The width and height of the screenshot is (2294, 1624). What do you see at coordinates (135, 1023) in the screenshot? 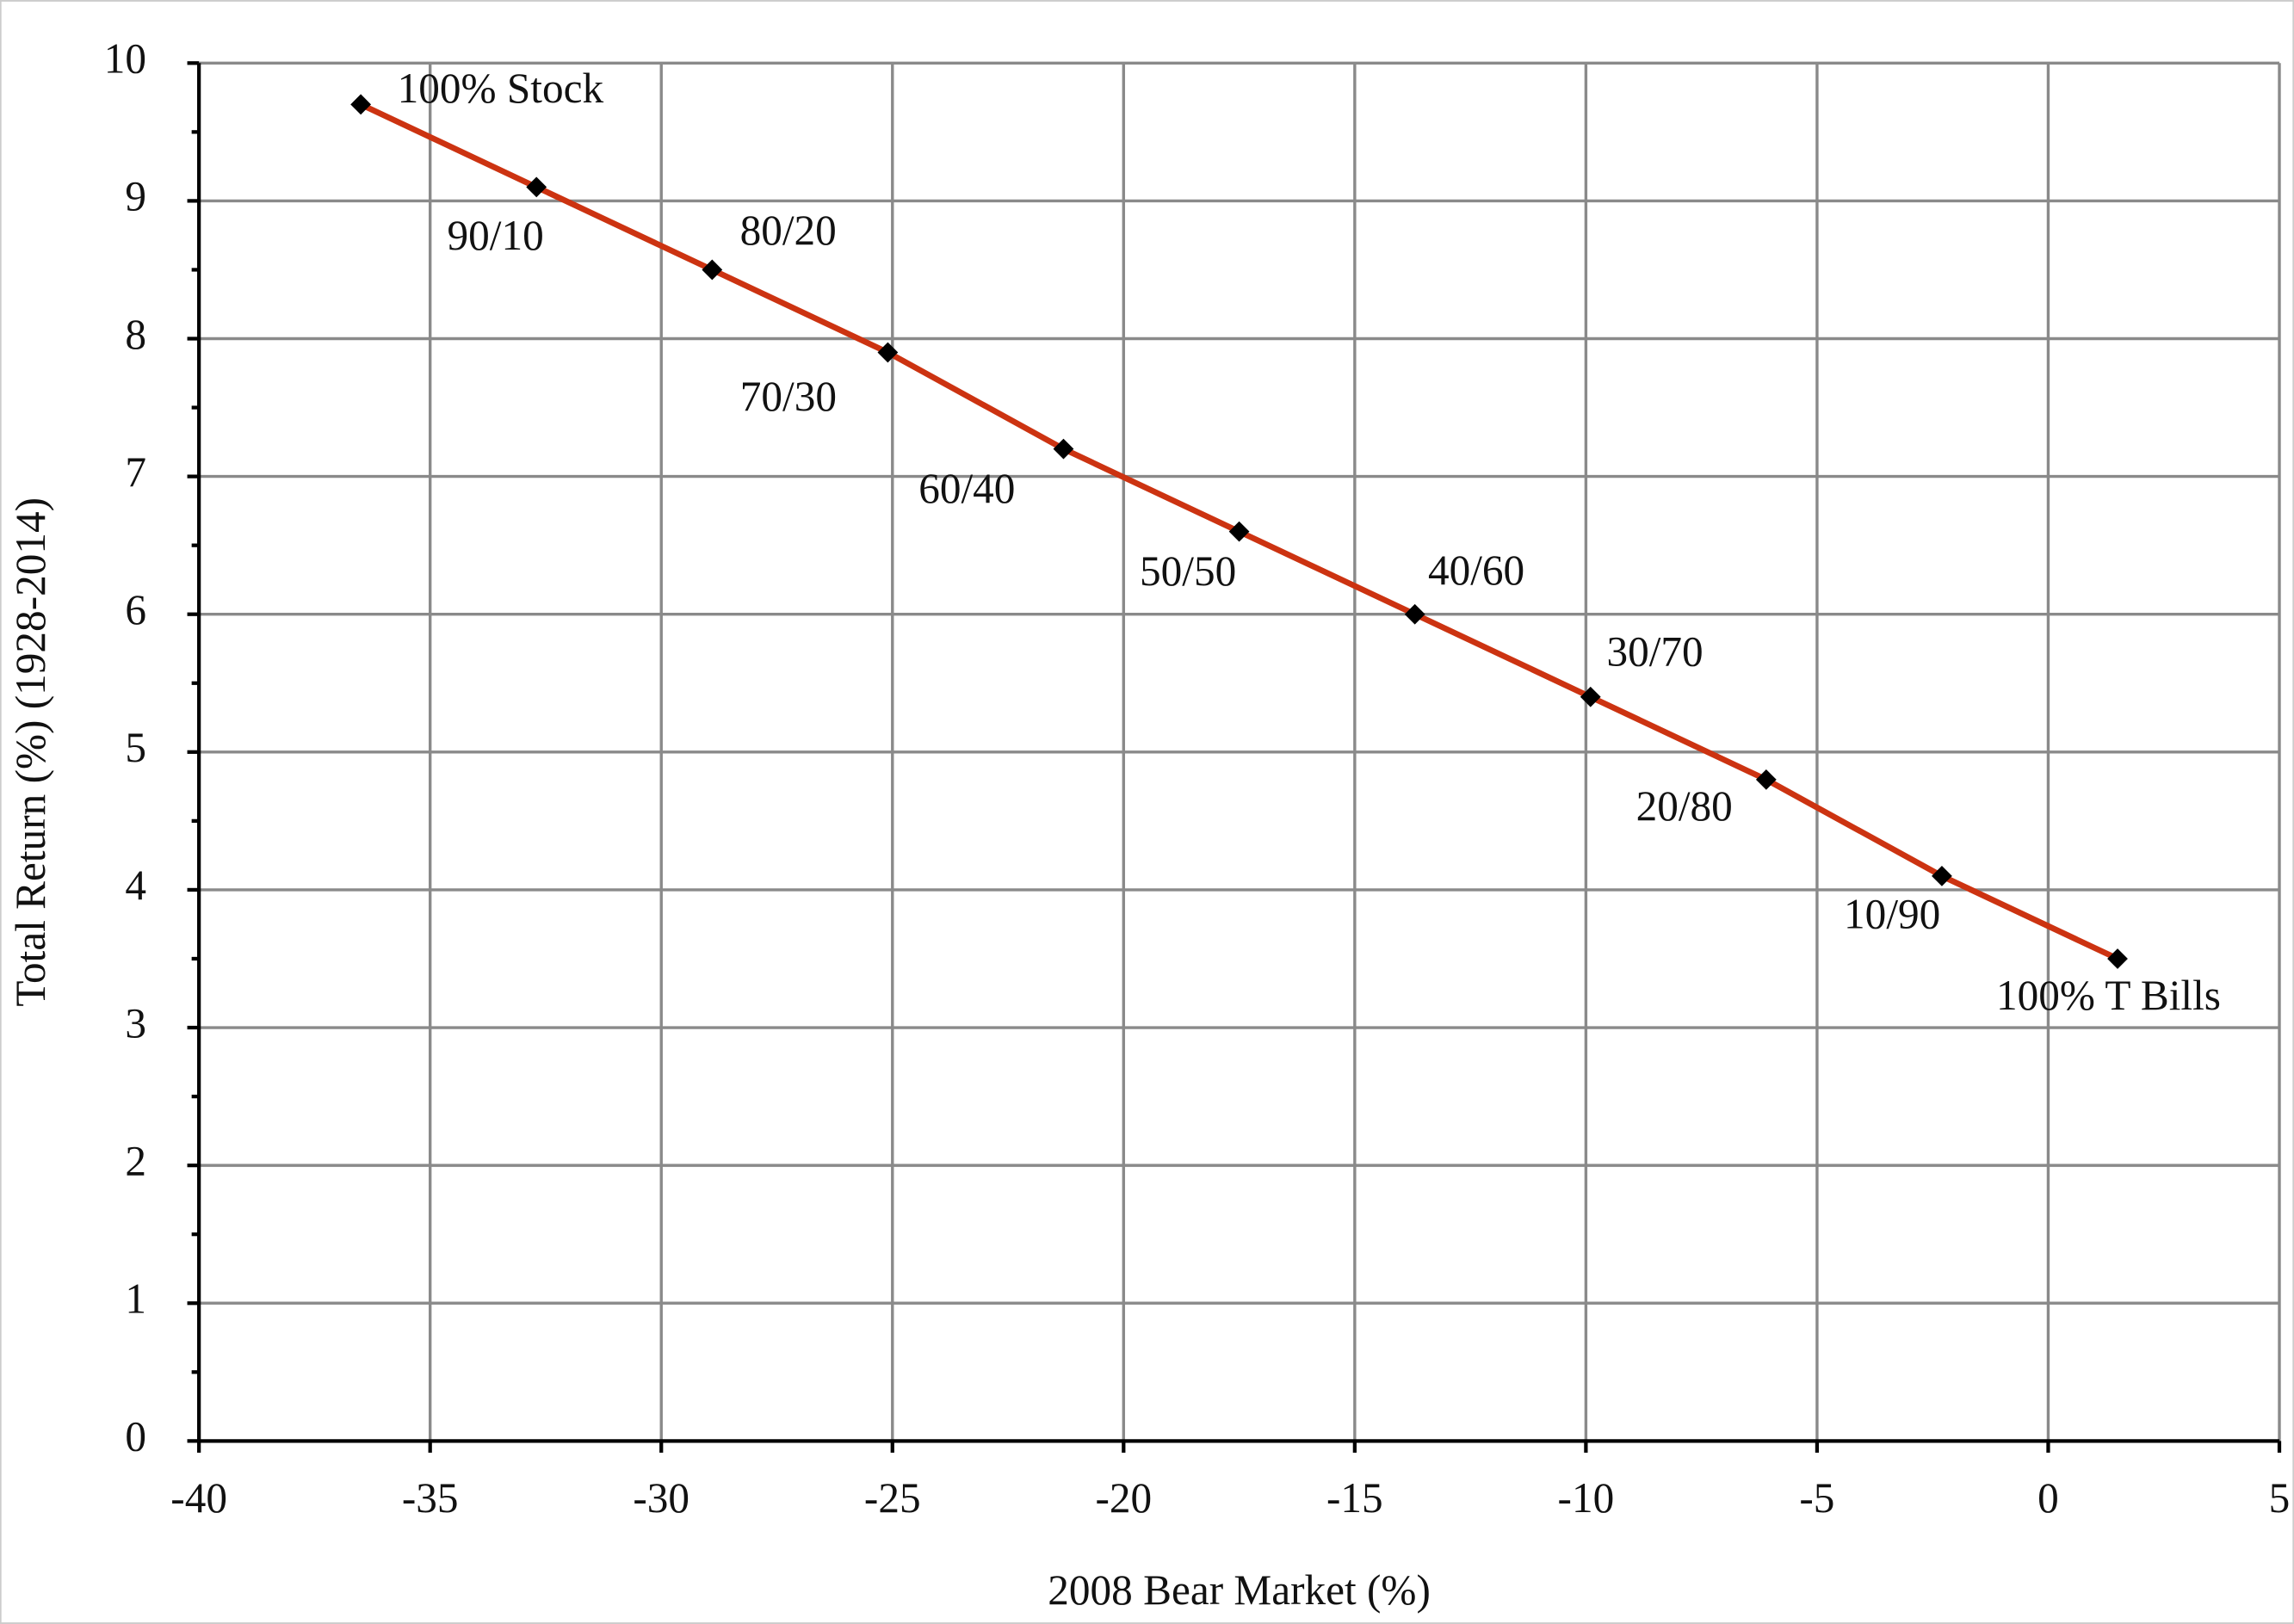
I see `y-tick-label: 3` at bounding box center [135, 1023].